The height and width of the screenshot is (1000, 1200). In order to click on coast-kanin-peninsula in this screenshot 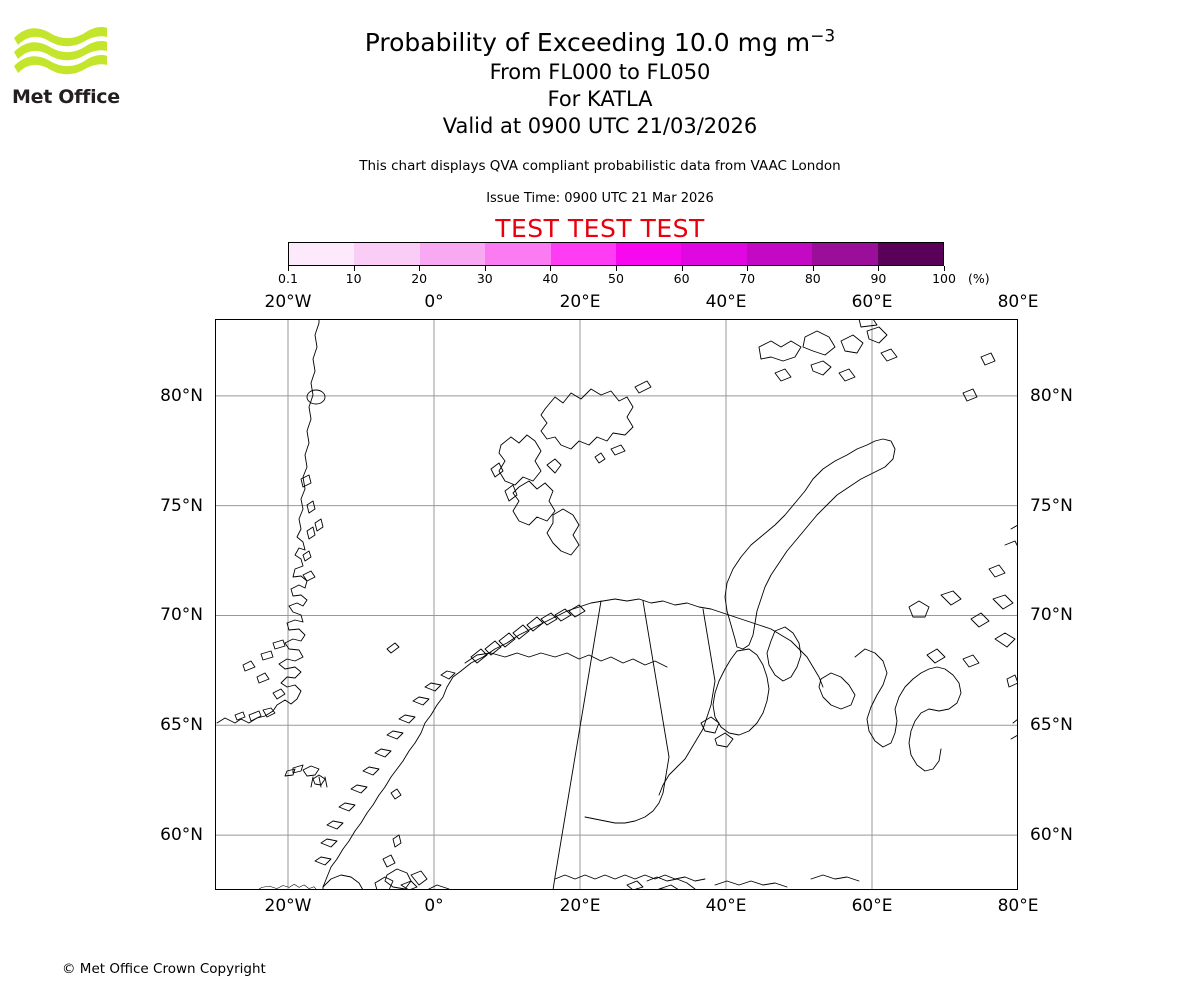, I will do `click(837, 691)`.